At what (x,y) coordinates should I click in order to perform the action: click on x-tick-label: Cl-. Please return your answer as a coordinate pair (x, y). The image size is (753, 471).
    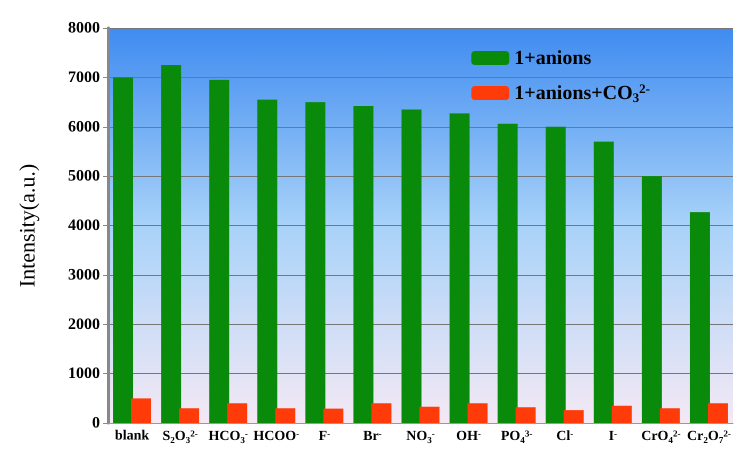
    Looking at the image, I should click on (565, 436).